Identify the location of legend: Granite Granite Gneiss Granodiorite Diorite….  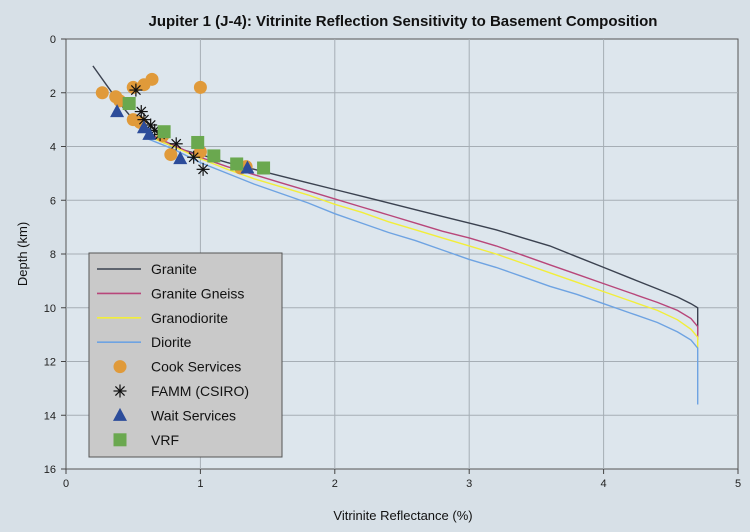
(185, 355).